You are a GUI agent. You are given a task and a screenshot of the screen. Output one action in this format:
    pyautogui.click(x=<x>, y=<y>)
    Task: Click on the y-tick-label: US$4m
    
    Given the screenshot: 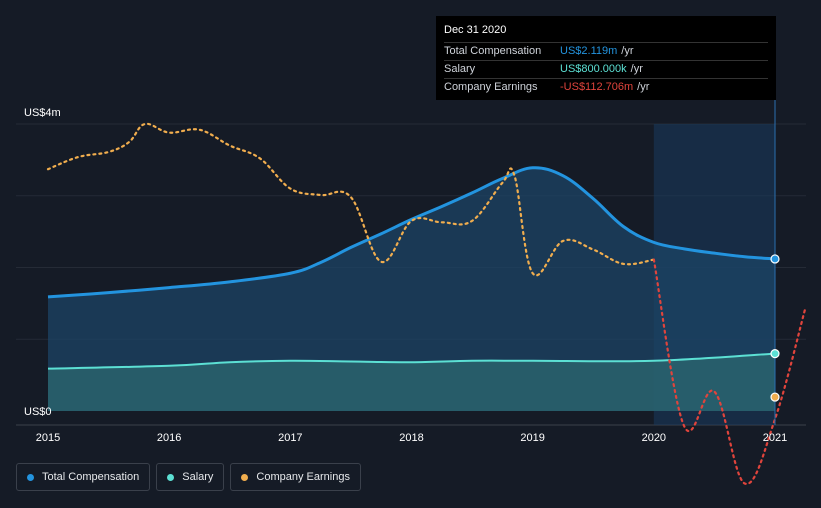 What is the action you would take?
    pyautogui.click(x=42, y=113)
    